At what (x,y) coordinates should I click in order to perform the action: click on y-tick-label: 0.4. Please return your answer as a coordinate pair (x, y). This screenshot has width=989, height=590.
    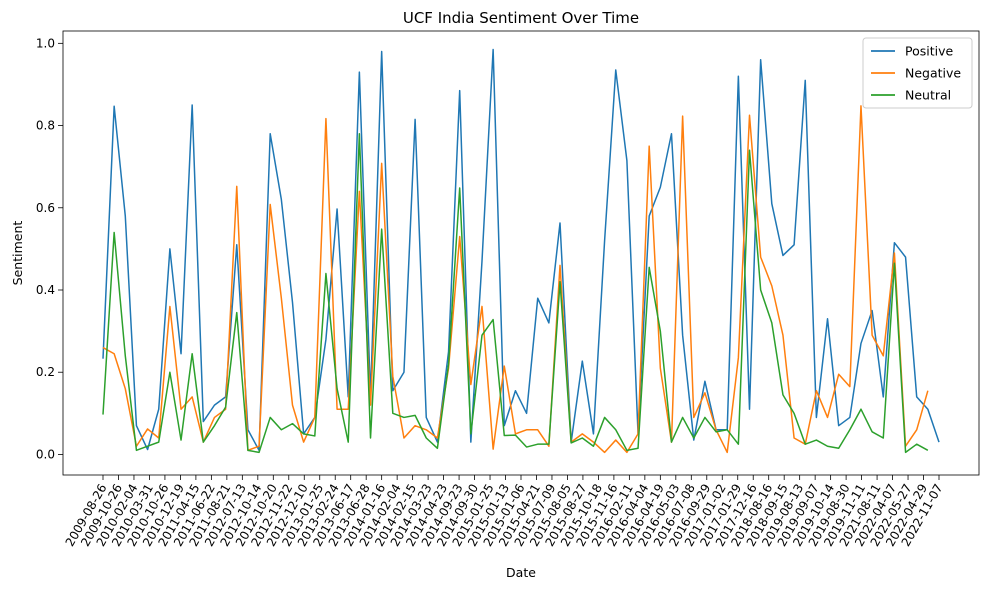
    Looking at the image, I should click on (45, 290).